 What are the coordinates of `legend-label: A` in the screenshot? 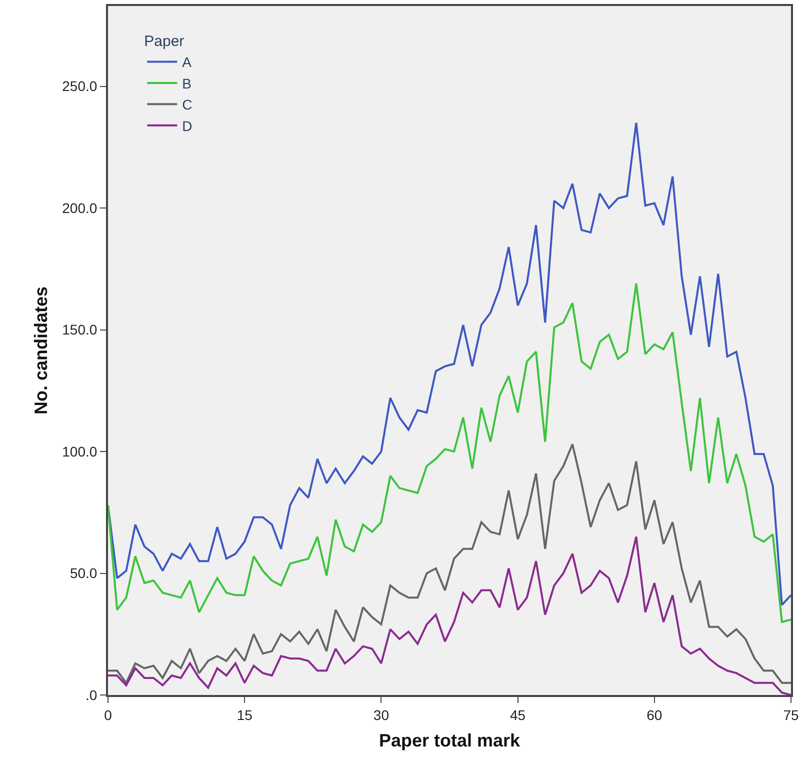 It's located at (187, 62).